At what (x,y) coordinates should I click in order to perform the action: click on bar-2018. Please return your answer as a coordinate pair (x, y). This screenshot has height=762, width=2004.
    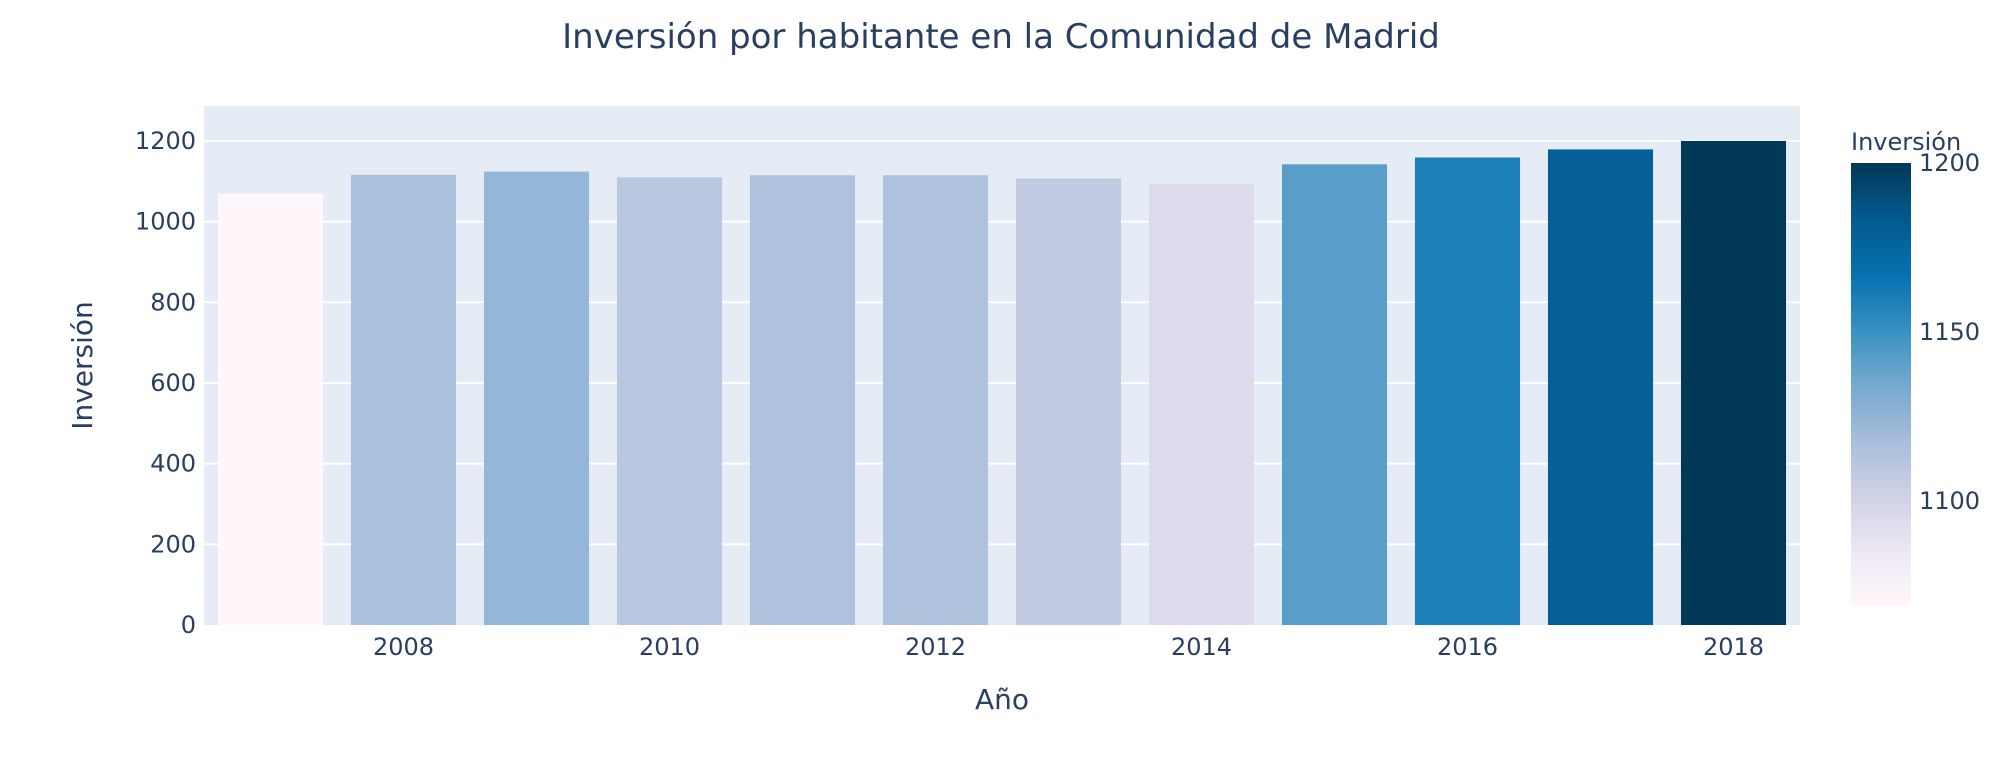
    Looking at the image, I should click on (1733, 382).